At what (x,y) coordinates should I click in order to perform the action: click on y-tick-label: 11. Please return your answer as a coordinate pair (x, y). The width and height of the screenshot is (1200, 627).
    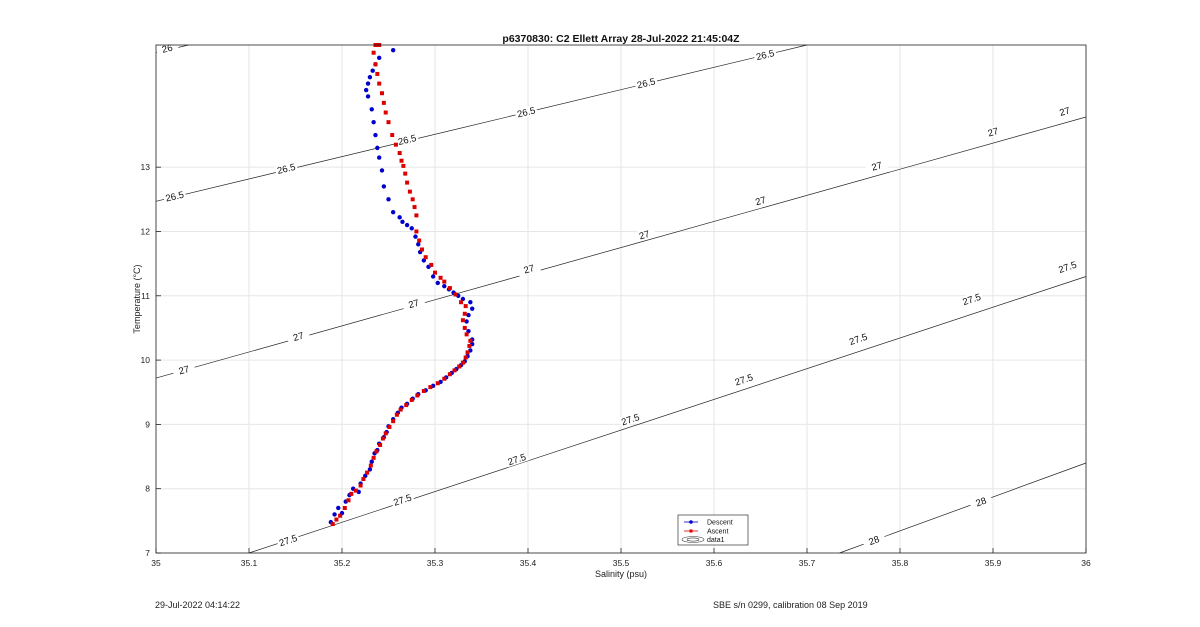
    Looking at the image, I should click on (145, 296).